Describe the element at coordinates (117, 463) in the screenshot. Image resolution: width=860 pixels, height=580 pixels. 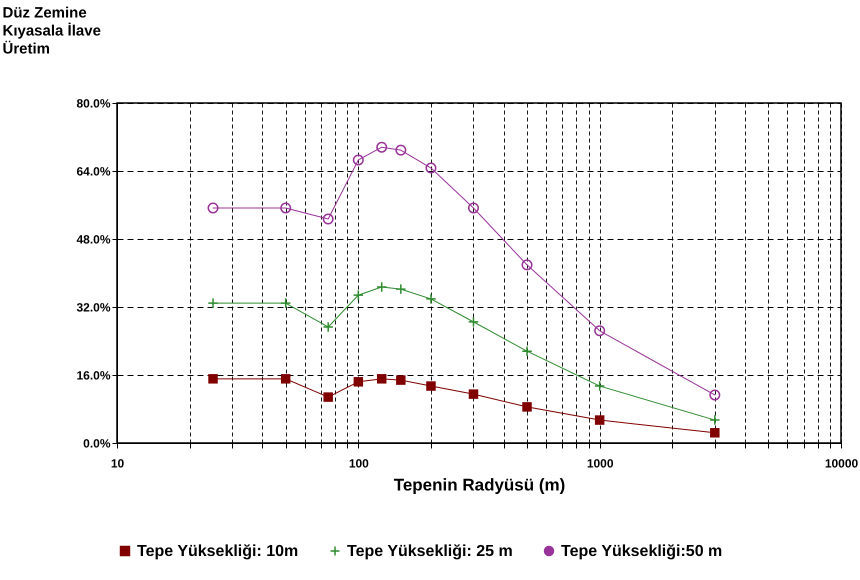
I see `x-tick-label: 10` at that location.